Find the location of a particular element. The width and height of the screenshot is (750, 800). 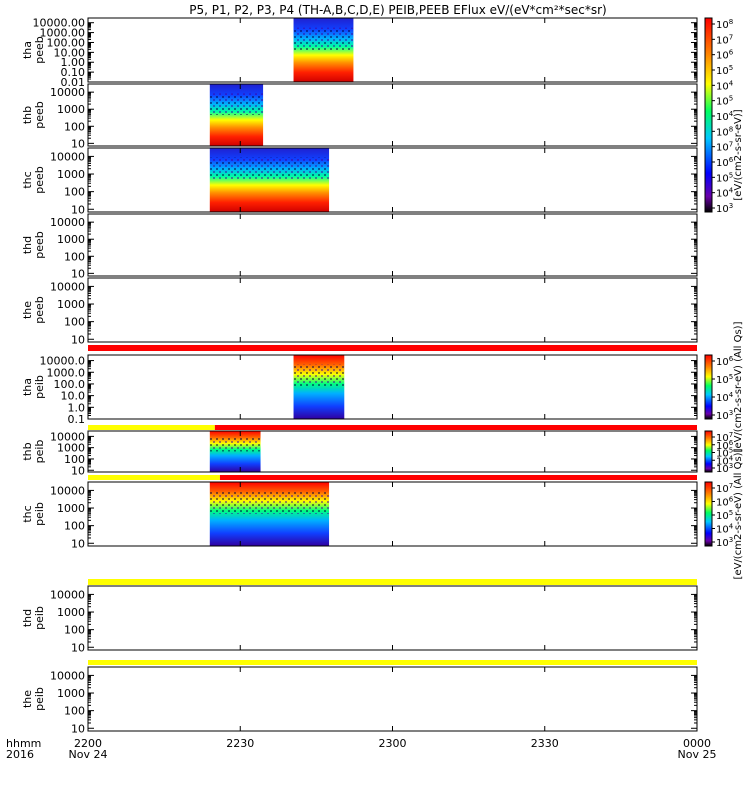

panel-the-peeb: 10000 1000 100 10 the peeb is located at coordinates (359, 311).